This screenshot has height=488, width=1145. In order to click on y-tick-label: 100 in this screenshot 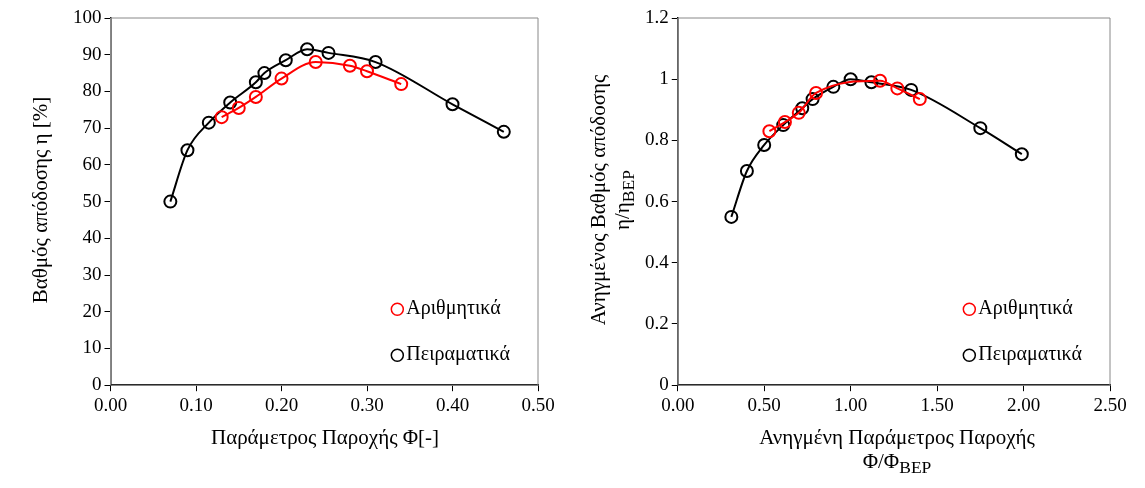, I will do `click(87, 16)`.